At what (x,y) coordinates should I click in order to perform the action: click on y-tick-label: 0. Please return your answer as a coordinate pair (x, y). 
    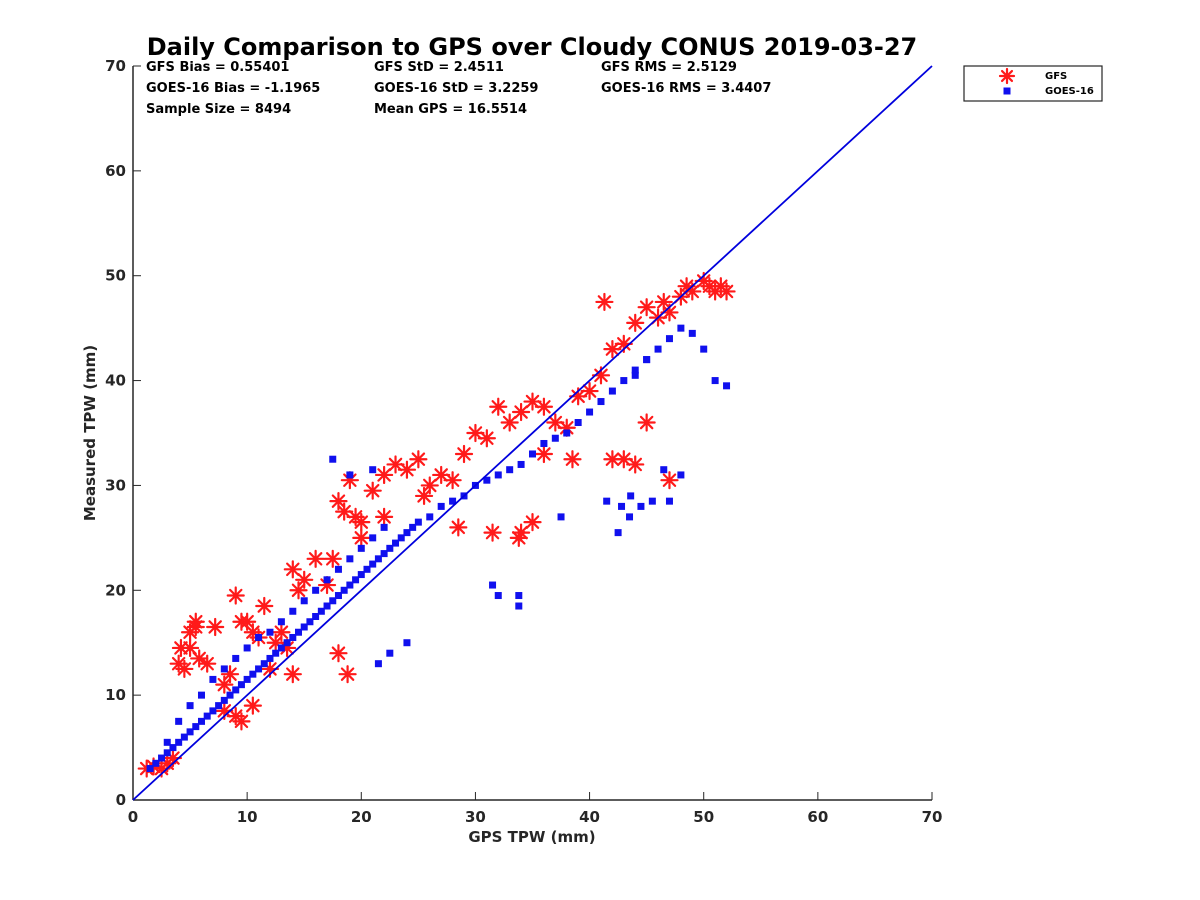
    Looking at the image, I should click on (121, 800).